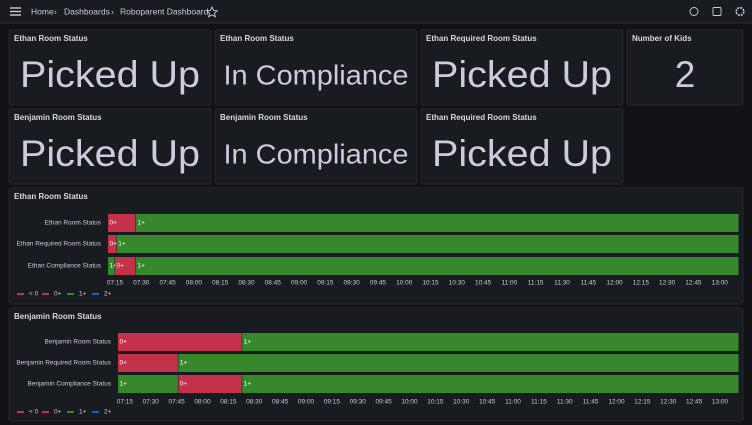  Describe the element at coordinates (63, 363) in the screenshot. I see `row-label: Benjamin Required Room Status` at that location.